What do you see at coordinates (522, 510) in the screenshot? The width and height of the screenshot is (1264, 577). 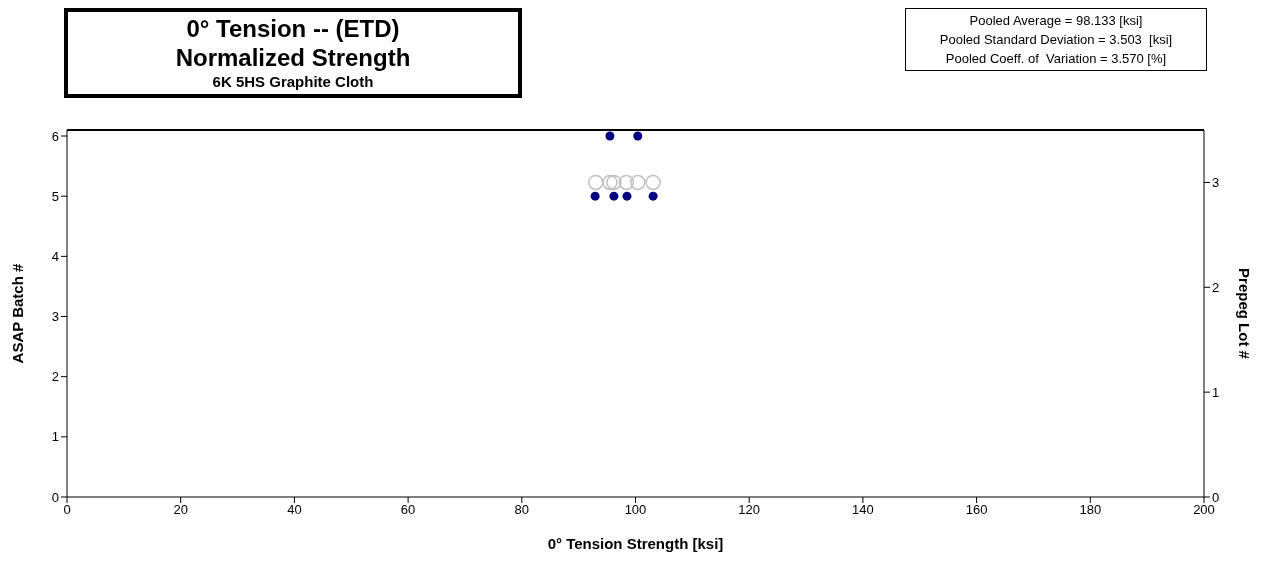 I see `x-tick-label: 80` at bounding box center [522, 510].